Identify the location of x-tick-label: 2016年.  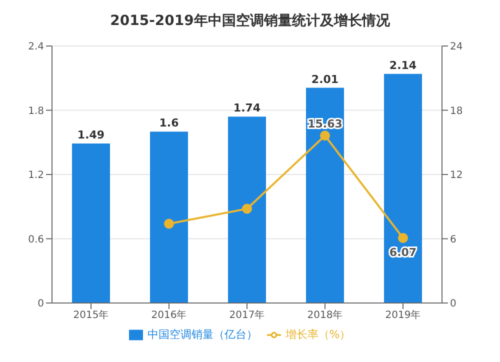
(169, 315).